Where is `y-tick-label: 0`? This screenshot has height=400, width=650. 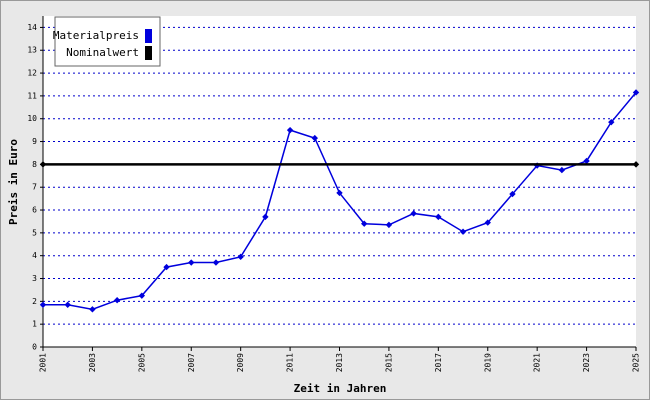
y-tick-label: 0 is located at coordinates (34, 347).